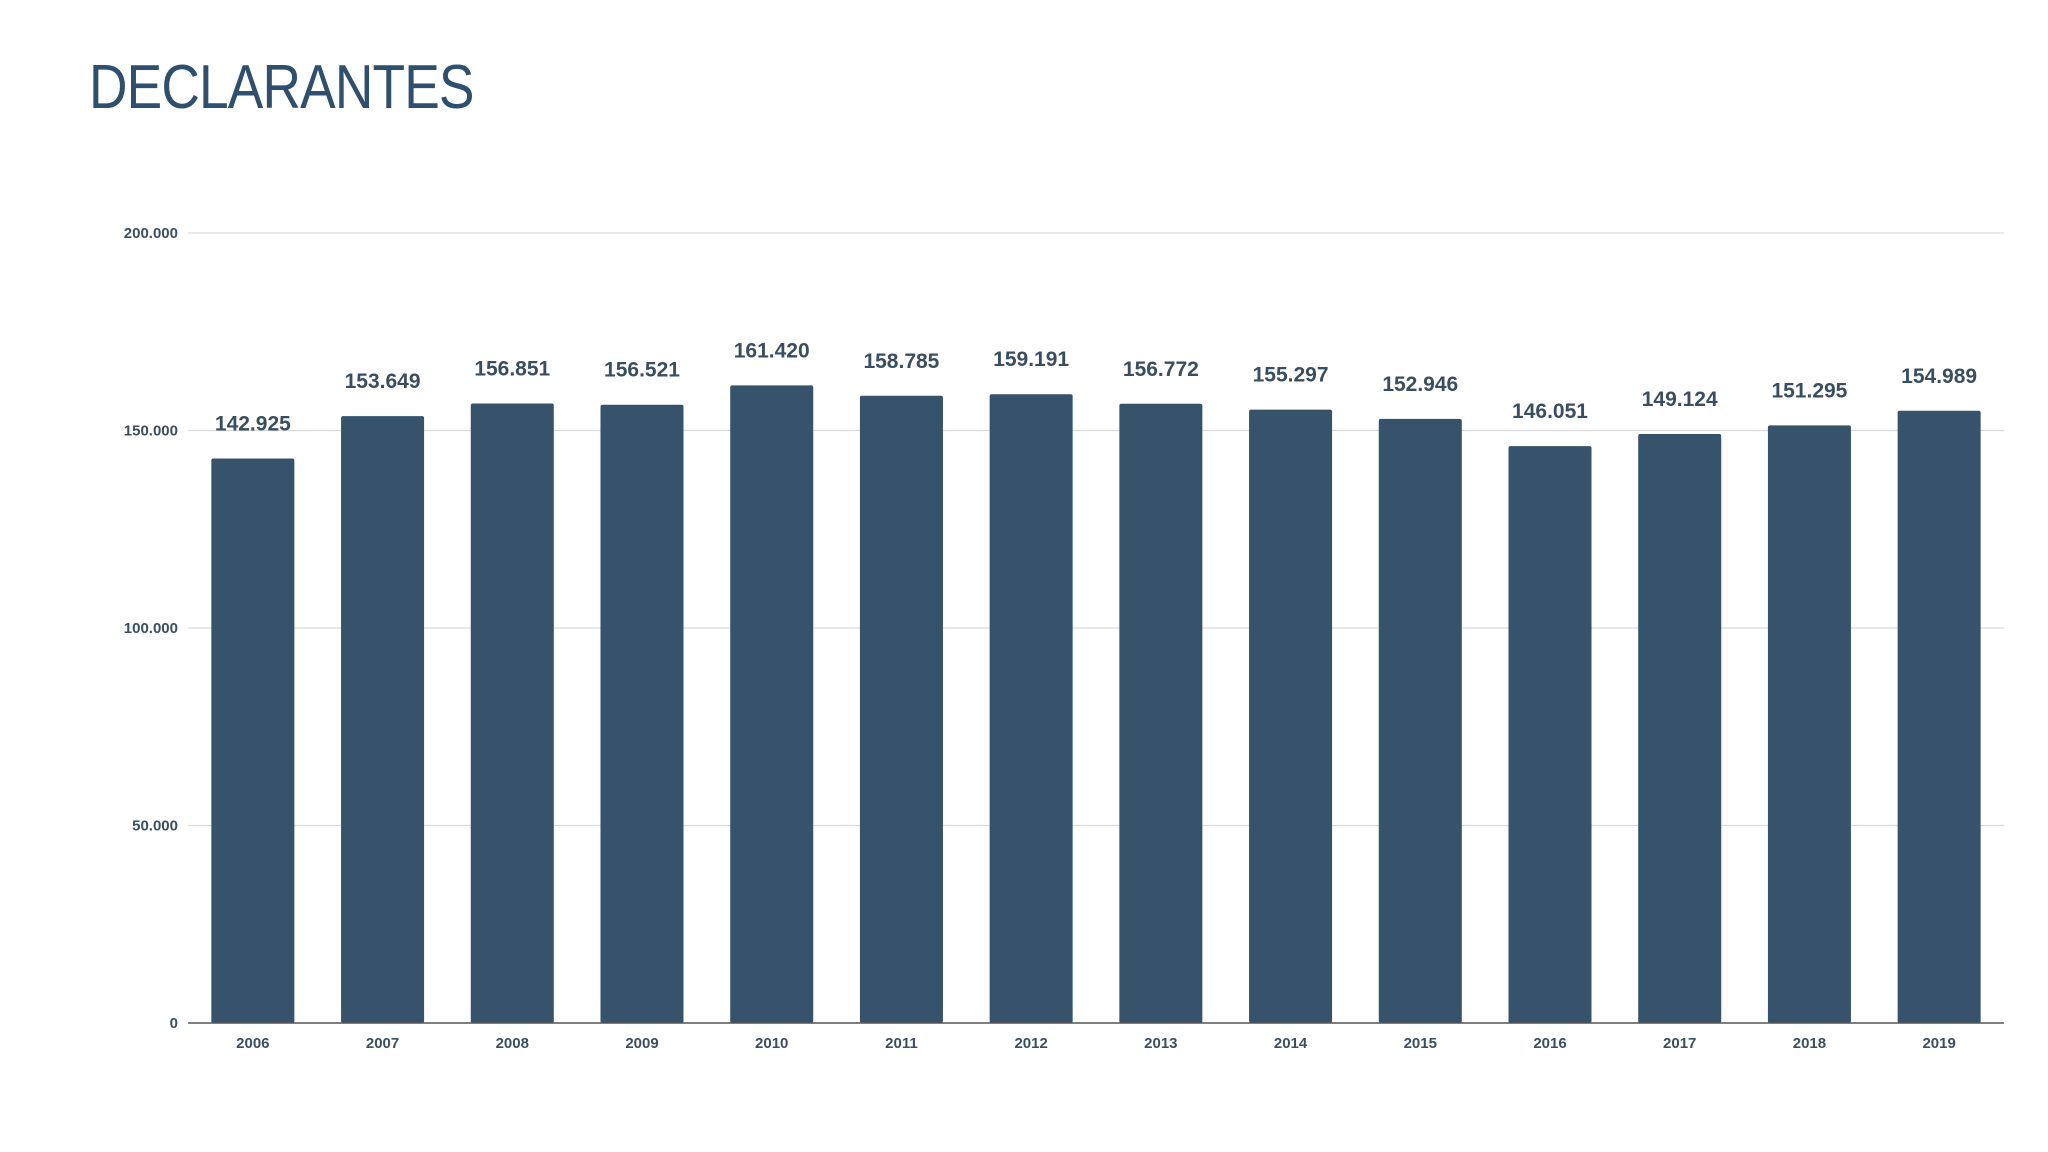 This screenshot has width=2048, height=1152. Describe the element at coordinates (252, 1043) in the screenshot. I see `x-tick-label: 2006` at that location.